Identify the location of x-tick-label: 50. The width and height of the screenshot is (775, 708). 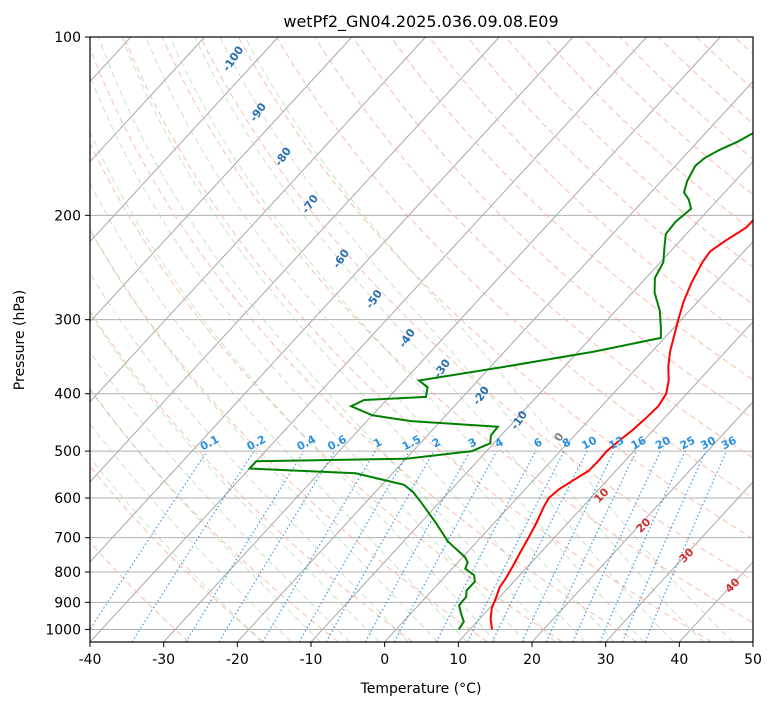
(753, 660).